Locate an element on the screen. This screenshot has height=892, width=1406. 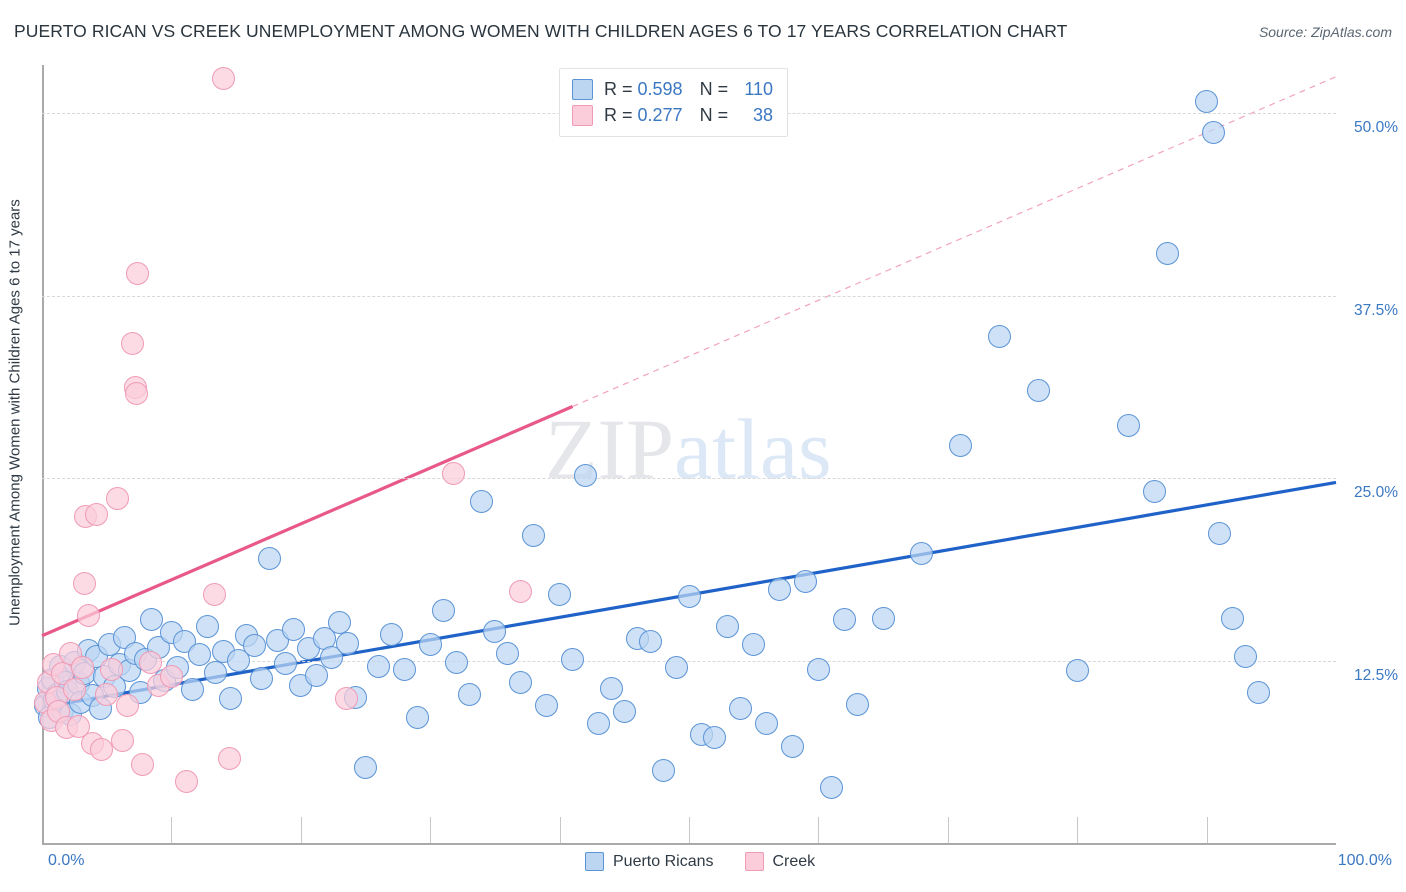
legend-item-creek: Creek is located at coordinates (779, 861).